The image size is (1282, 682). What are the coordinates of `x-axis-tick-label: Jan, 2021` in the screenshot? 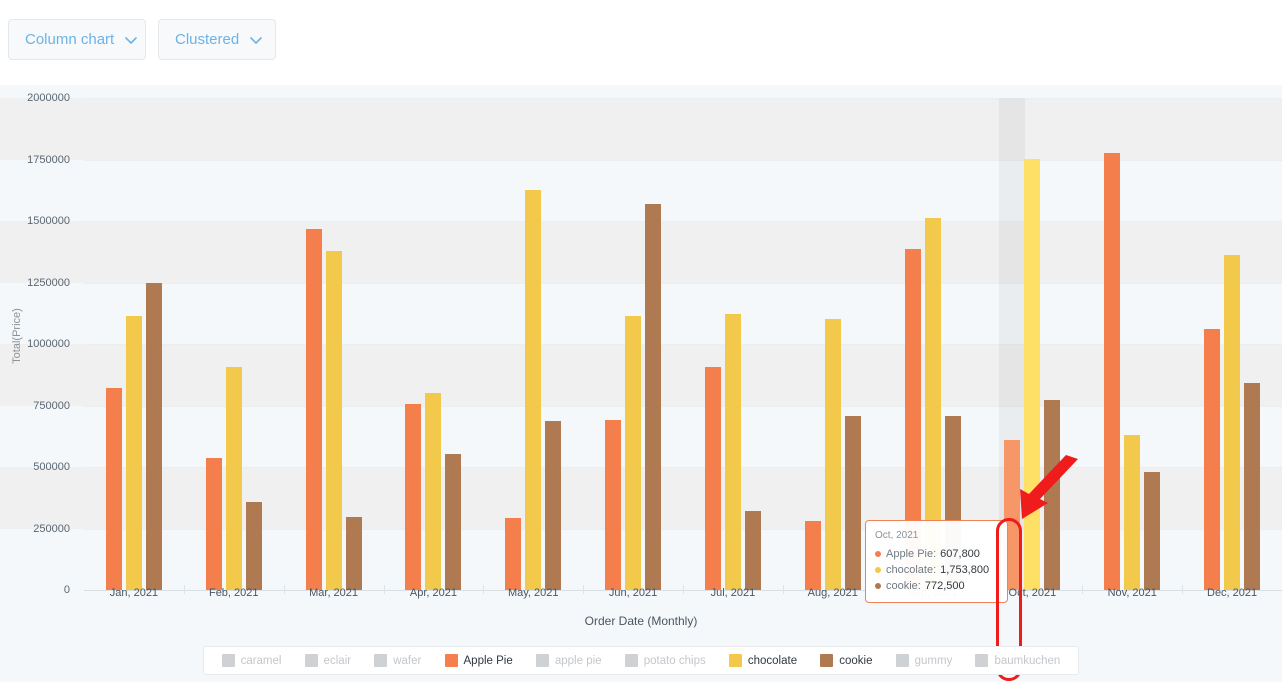 It's located at (134, 593).